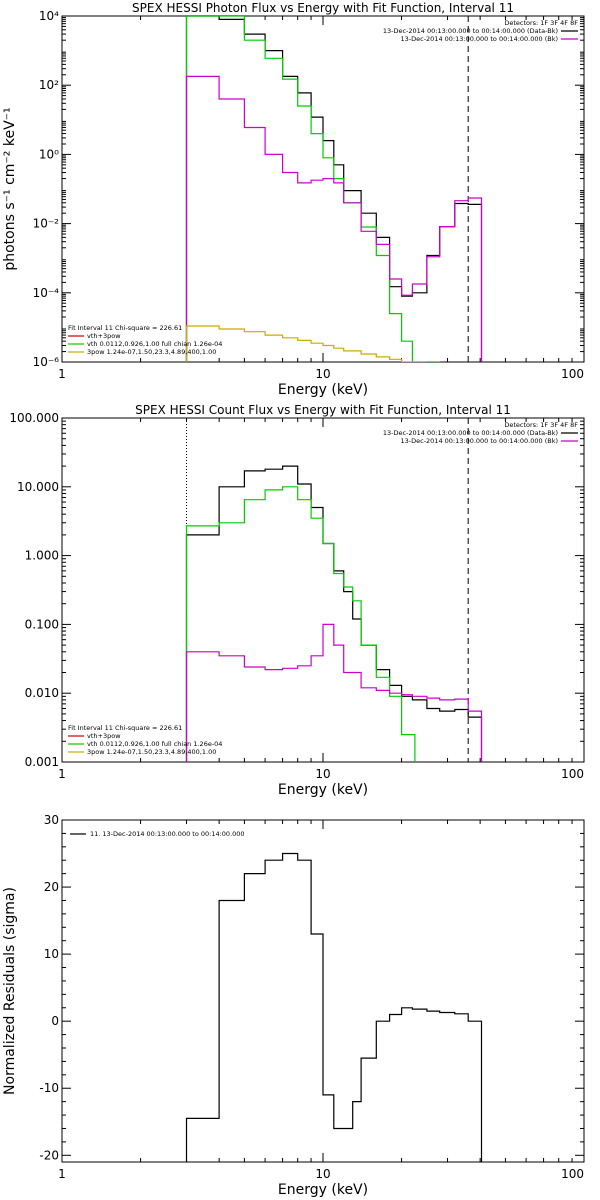 Image resolution: width=600 pixels, height=1200 pixels. Describe the element at coordinates (49, 154) in the screenshot. I see `y-tick-label: 10⁰` at that location.